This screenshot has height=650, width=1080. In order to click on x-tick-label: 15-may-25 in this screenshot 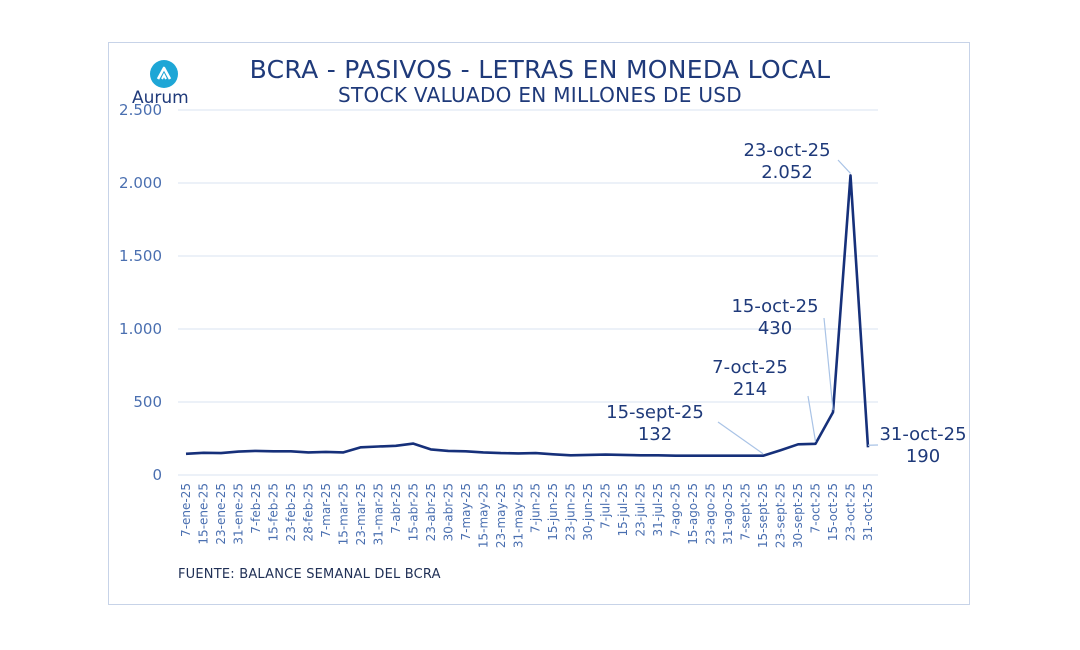, I will do `click(483, 515)`.